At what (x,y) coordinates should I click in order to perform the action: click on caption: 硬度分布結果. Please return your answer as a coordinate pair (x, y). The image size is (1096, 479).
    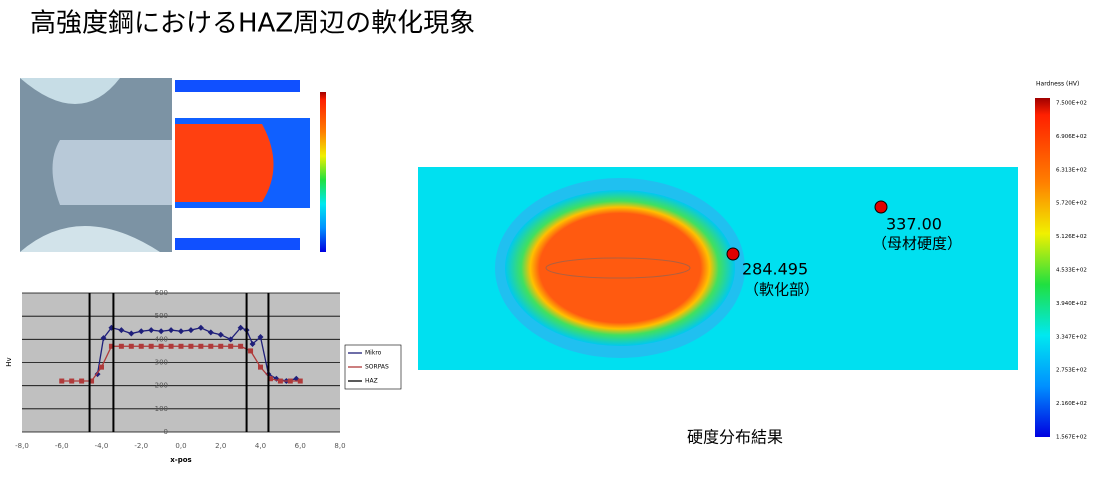
    Looking at the image, I should click on (735, 437).